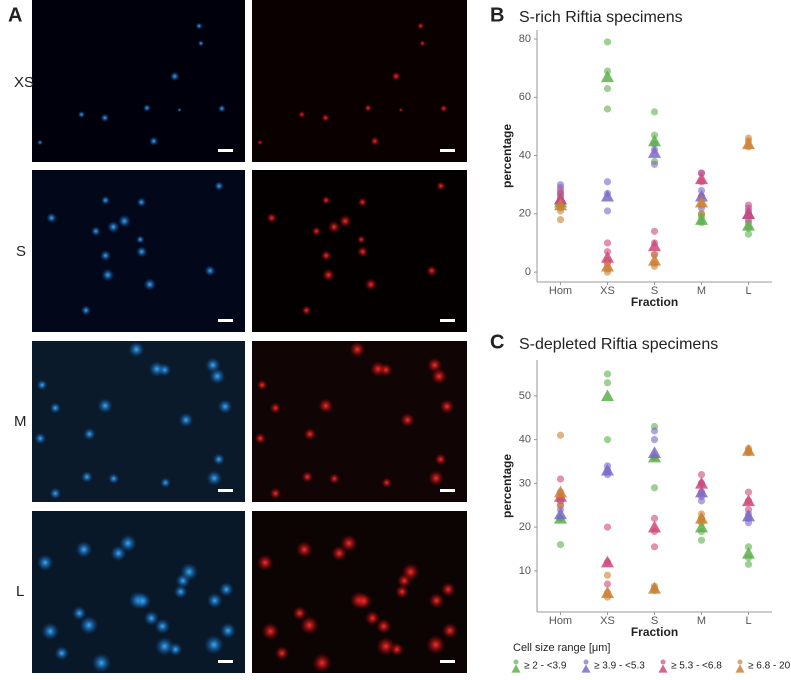  Describe the element at coordinates (20, 591) in the screenshot. I see `row-label: L` at that location.